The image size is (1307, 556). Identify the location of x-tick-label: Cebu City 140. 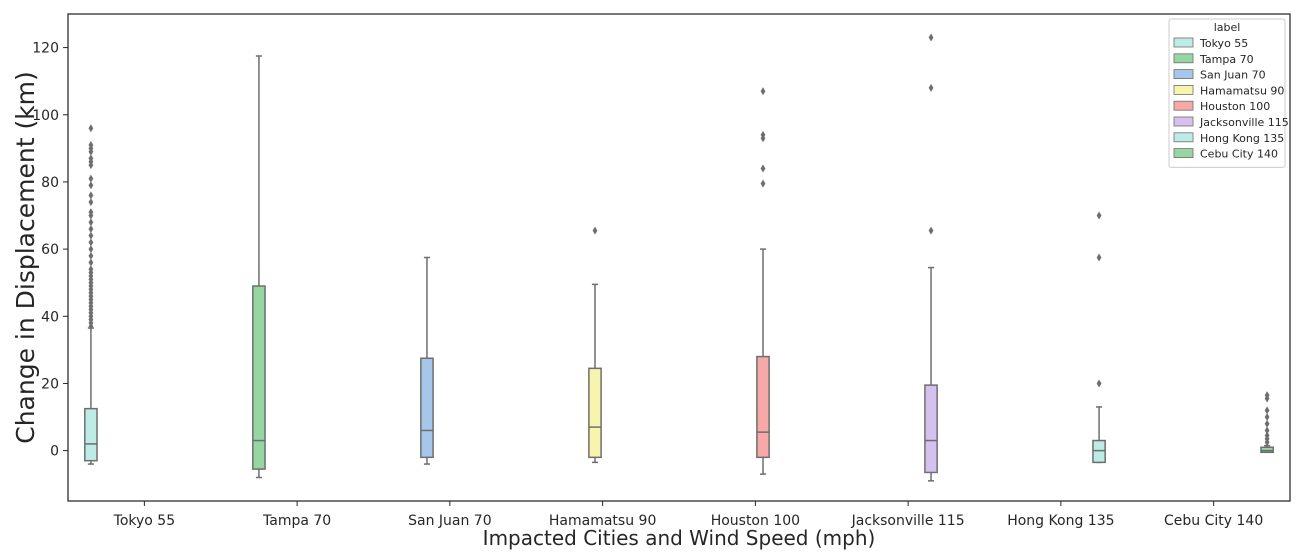
(1213, 521).